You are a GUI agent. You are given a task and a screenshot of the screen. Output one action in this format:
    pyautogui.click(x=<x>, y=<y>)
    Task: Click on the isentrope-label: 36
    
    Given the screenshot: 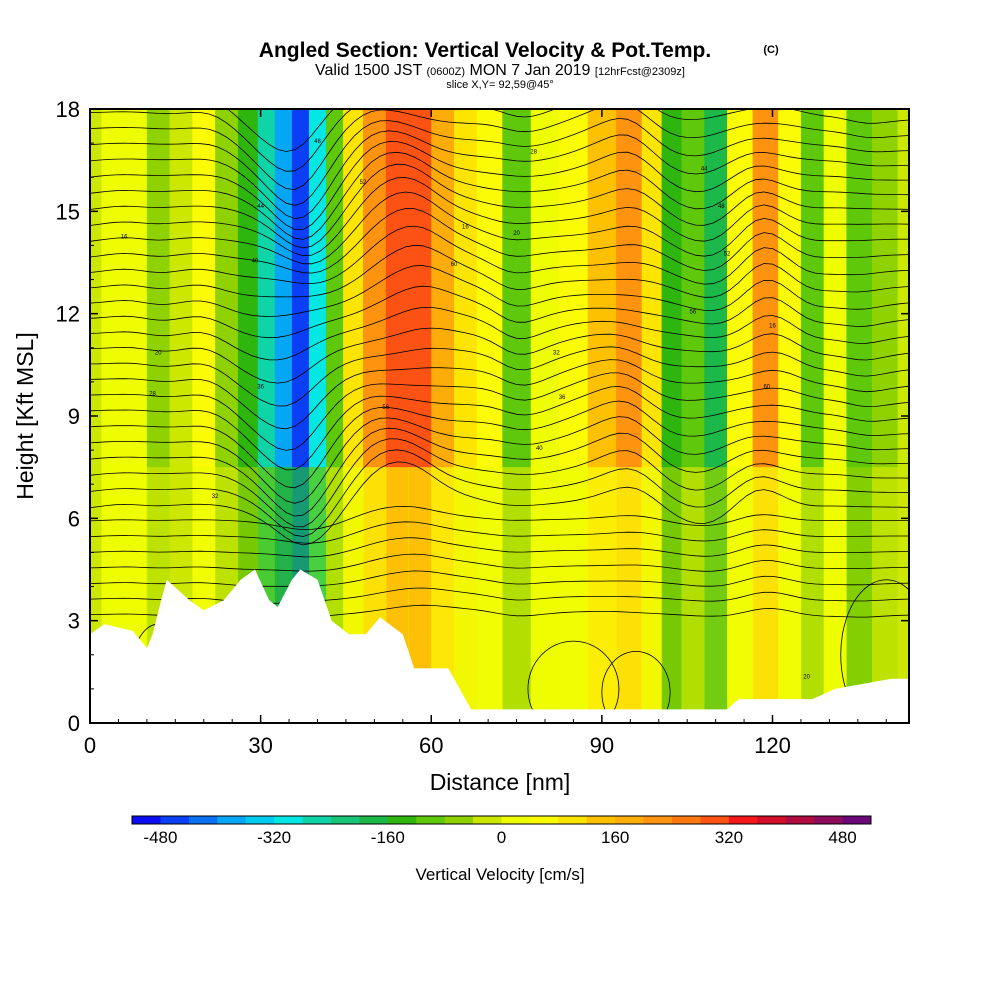 What is the action you would take?
    pyautogui.click(x=260, y=388)
    